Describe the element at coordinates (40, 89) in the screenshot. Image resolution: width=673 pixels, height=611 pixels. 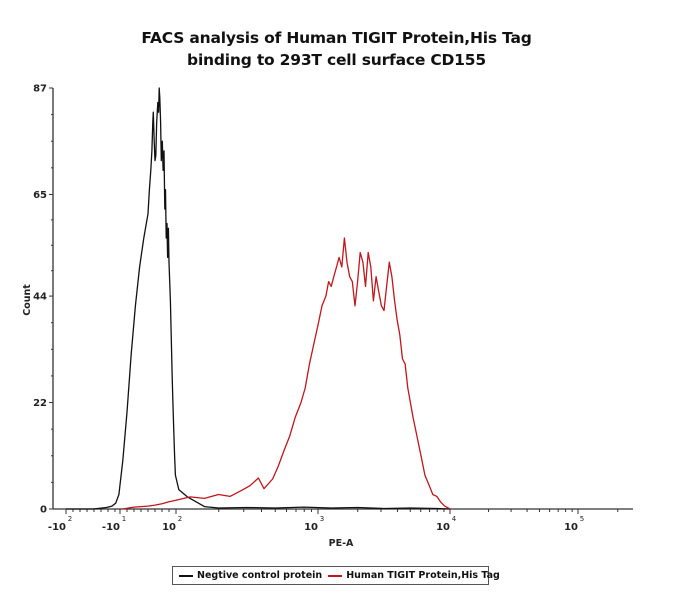
I see `y-tick-label: 87` at that location.